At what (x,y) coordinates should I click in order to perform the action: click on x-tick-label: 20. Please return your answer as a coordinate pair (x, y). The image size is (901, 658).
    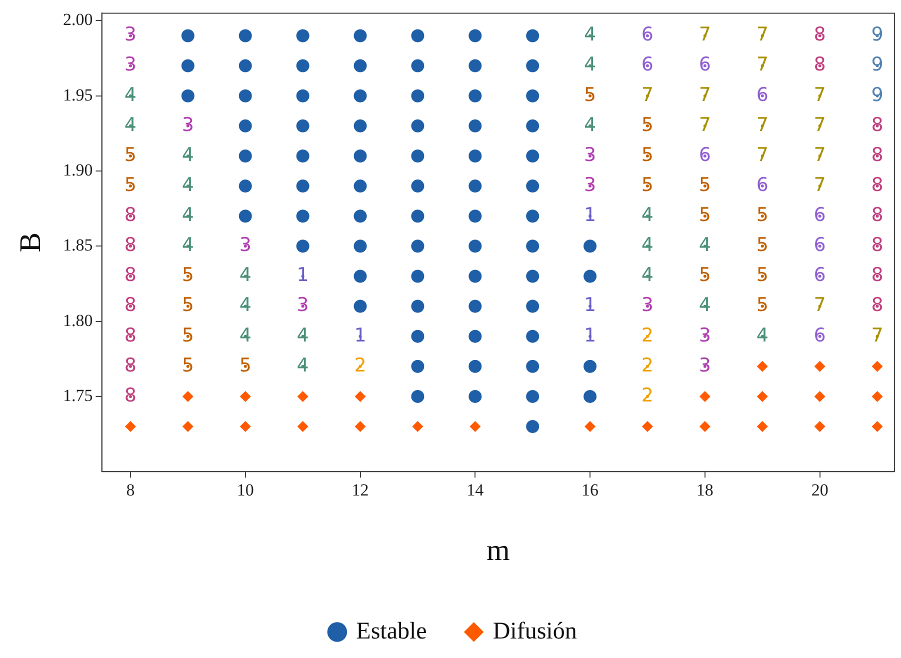
    Looking at the image, I should click on (819, 490).